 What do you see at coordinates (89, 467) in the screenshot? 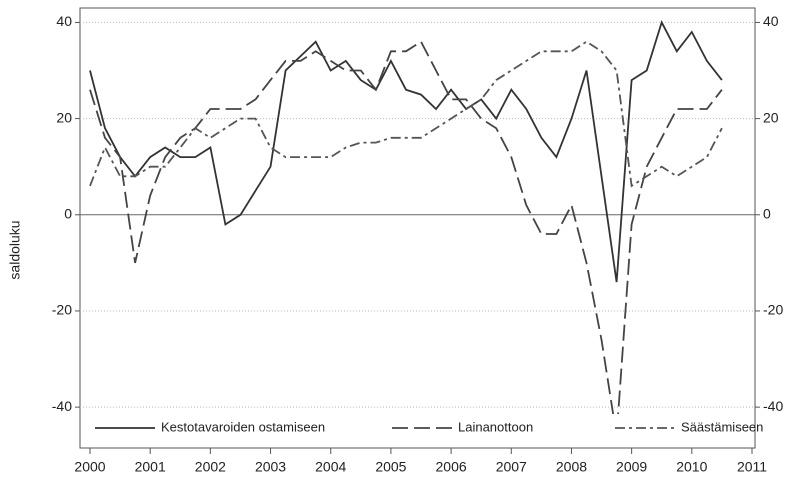
I see `x-tick-label: 2000` at bounding box center [89, 467].